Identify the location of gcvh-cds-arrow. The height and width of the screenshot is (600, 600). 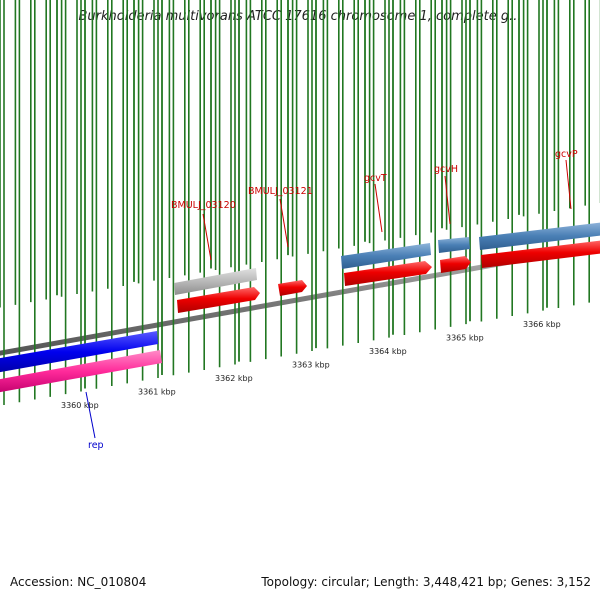
(455, 264).